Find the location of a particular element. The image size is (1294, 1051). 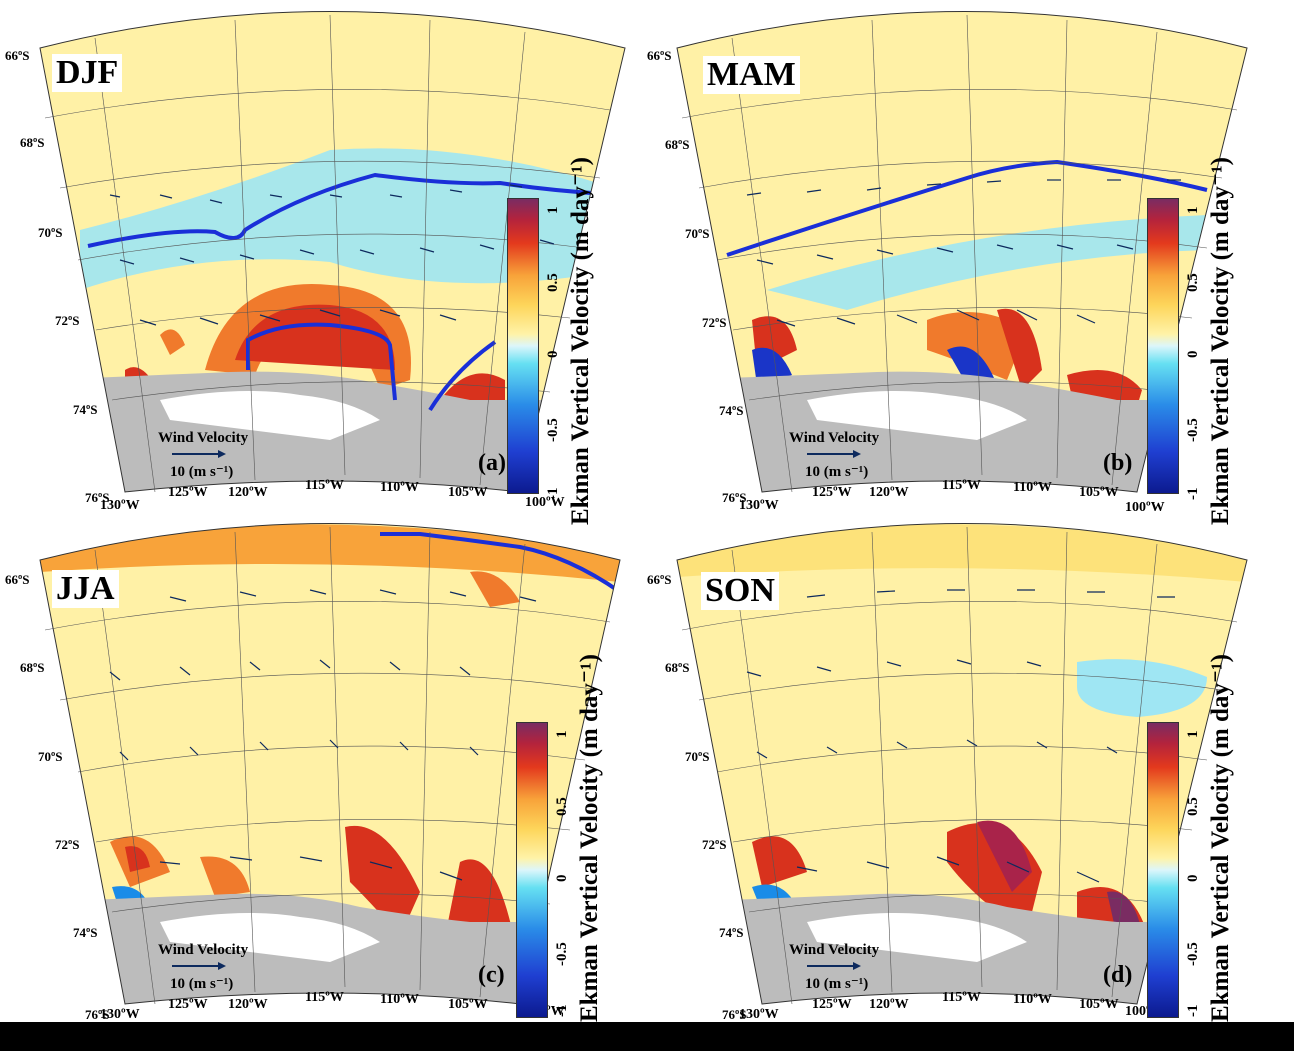

panel-letter: (d) is located at coordinates (1118, 975).